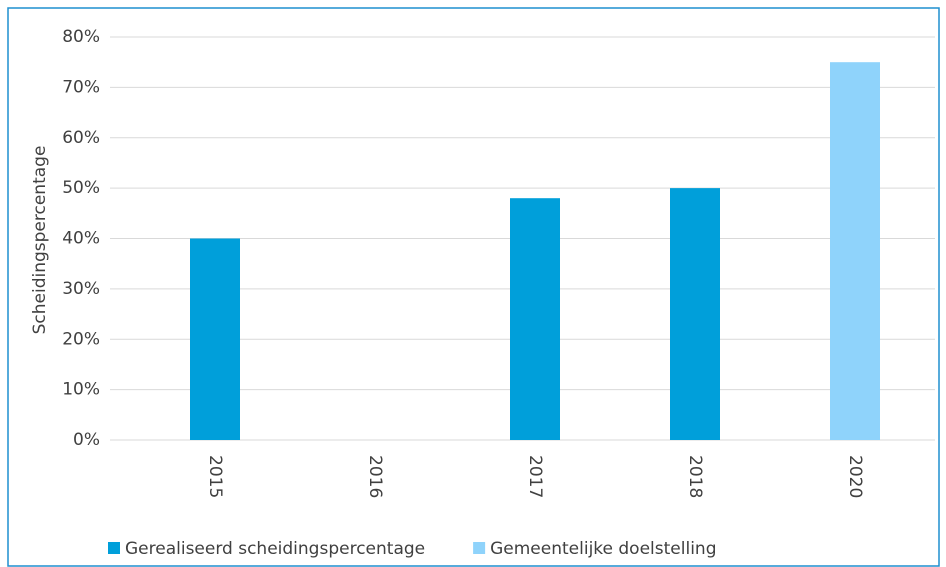 Image resolution: width=946 pixels, height=567 pixels. Describe the element at coordinates (375, 476) in the screenshot. I see `x-tick-label: 2016` at that location.